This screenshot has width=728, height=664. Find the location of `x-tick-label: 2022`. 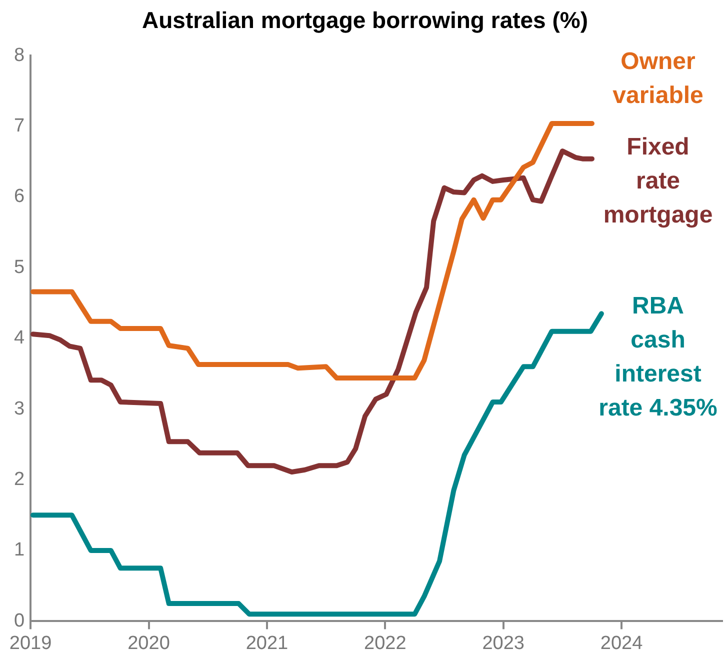

x-tick-label: 2022 is located at coordinates (385, 643).